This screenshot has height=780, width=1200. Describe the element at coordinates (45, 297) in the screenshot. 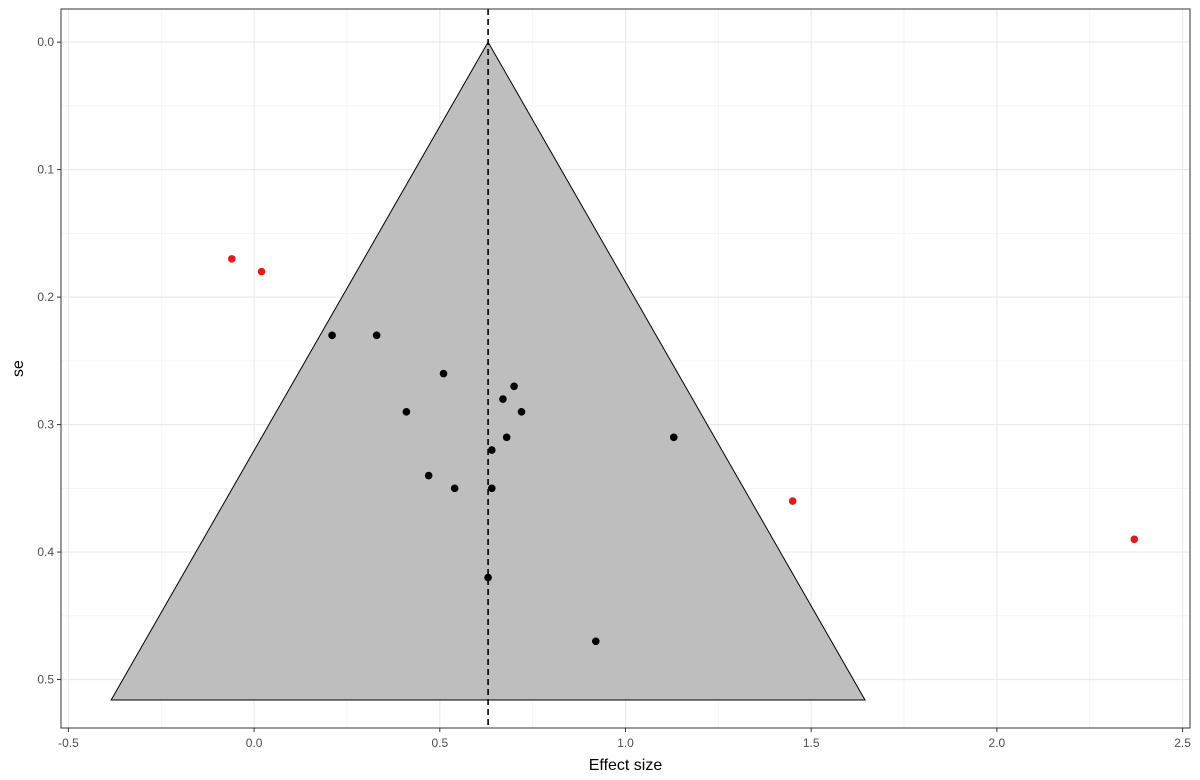

I see `y-tick-label: 0.2` at that location.